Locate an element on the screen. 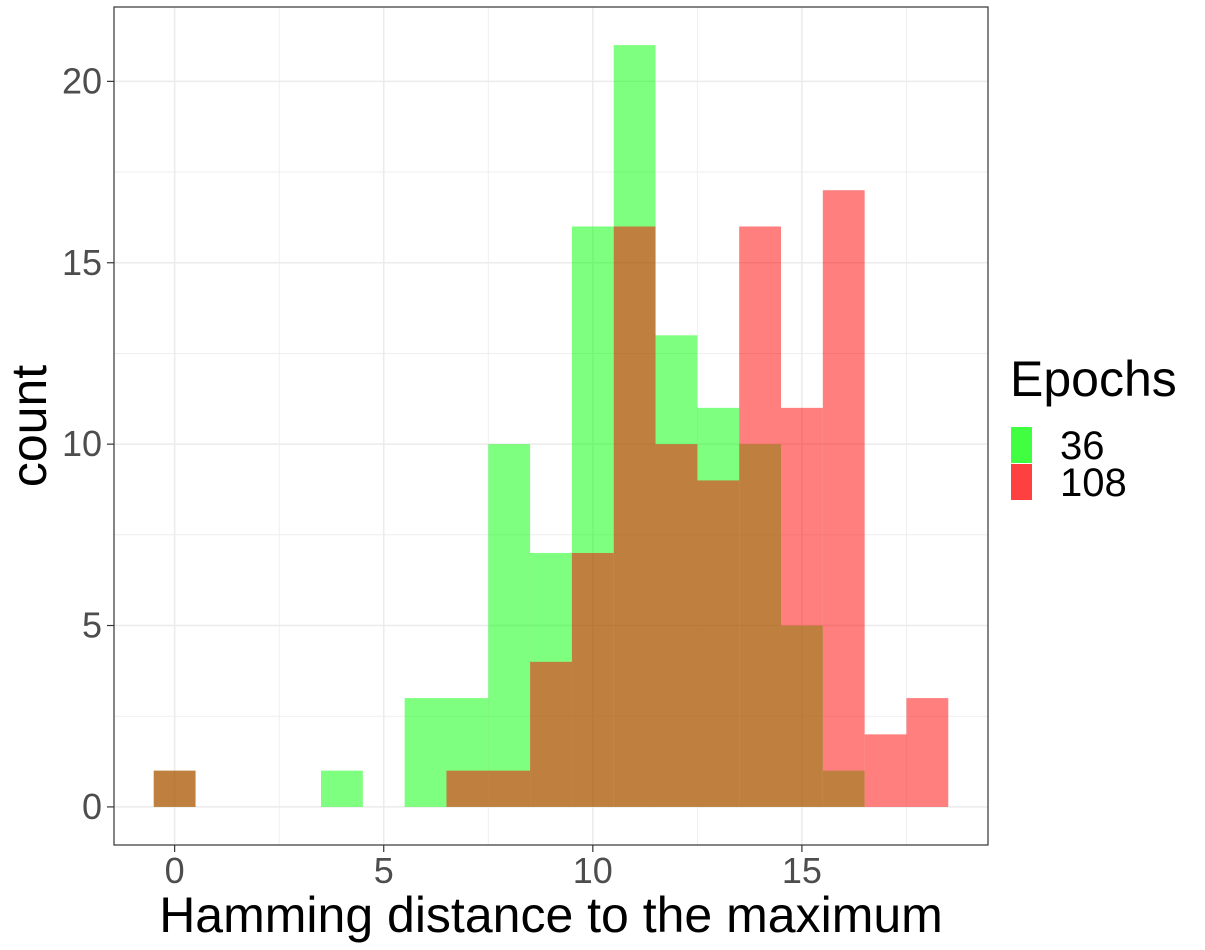 Image resolution: width=1205 pixels, height=950 pixels. legend-label-108: 108 is located at coordinates (1093, 483).